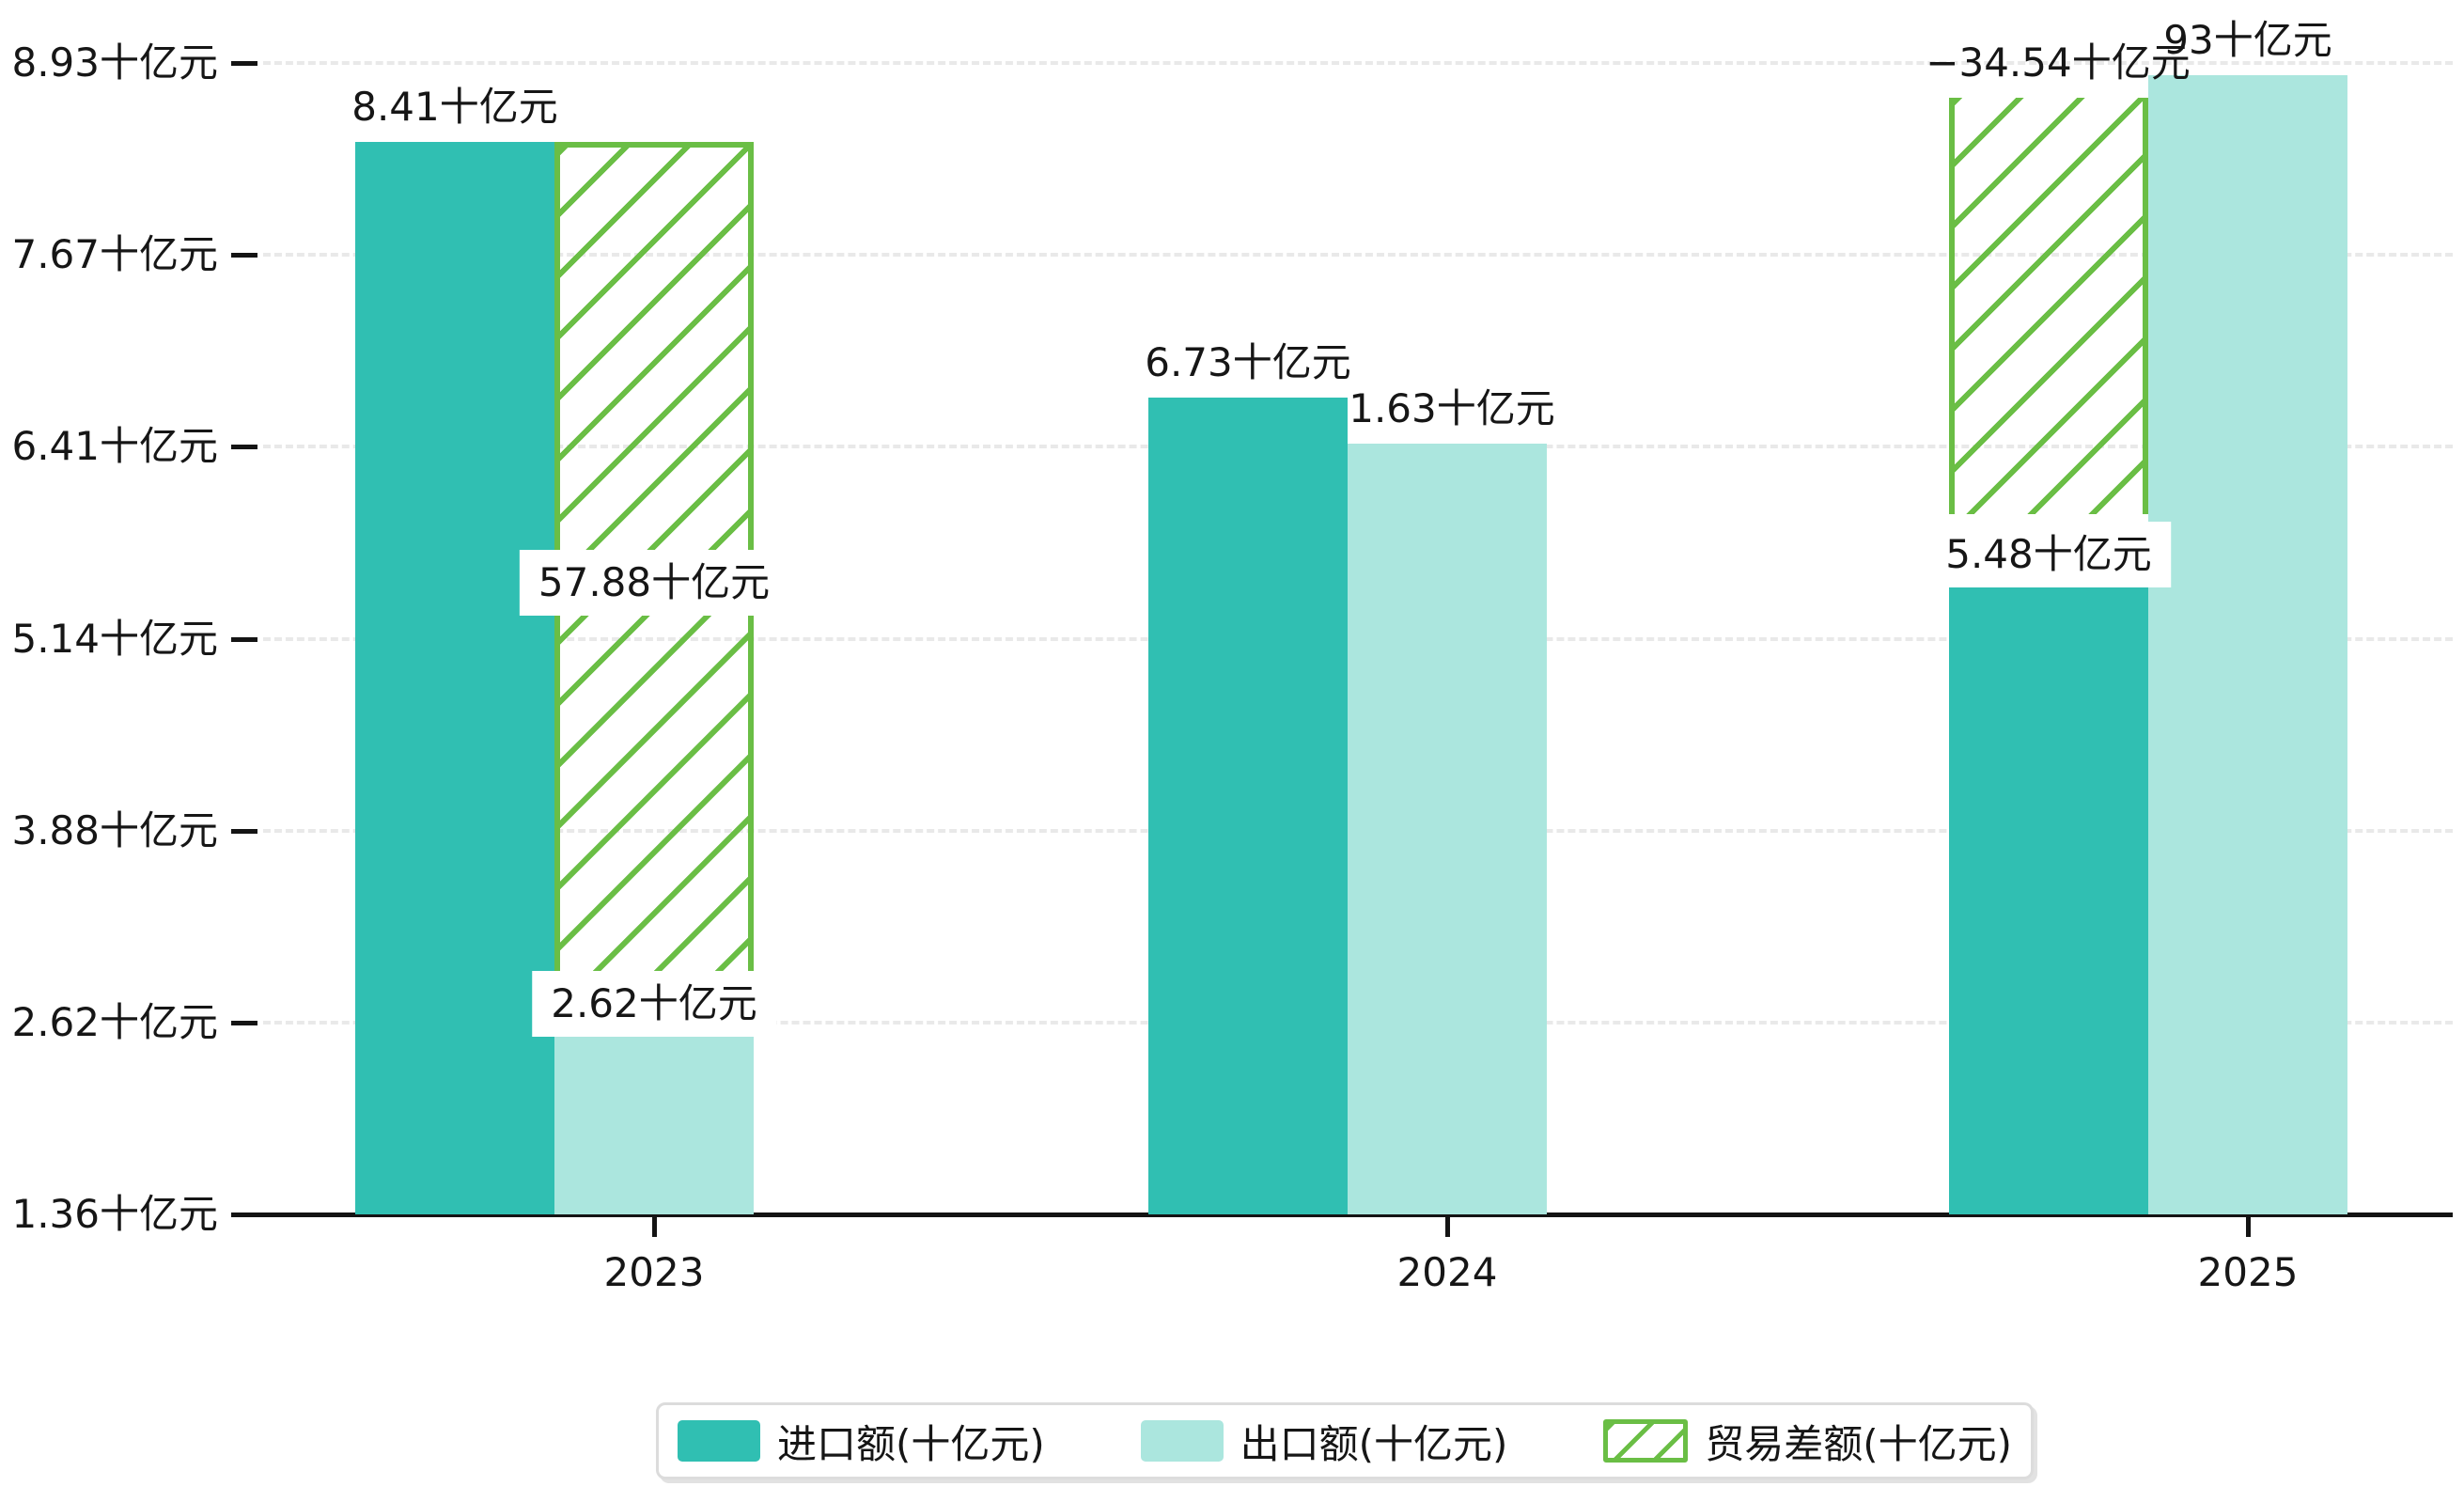  What do you see at coordinates (1858, 1444) in the screenshot?
I see `legend-label-trade-balance: 贸易差额(十亿元)` at bounding box center [1858, 1444].